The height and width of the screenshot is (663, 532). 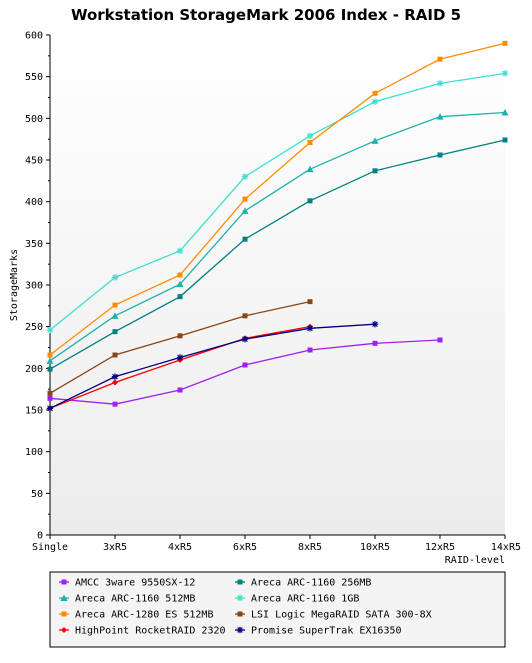 I want to click on legend-box, so click(x=277, y=609).